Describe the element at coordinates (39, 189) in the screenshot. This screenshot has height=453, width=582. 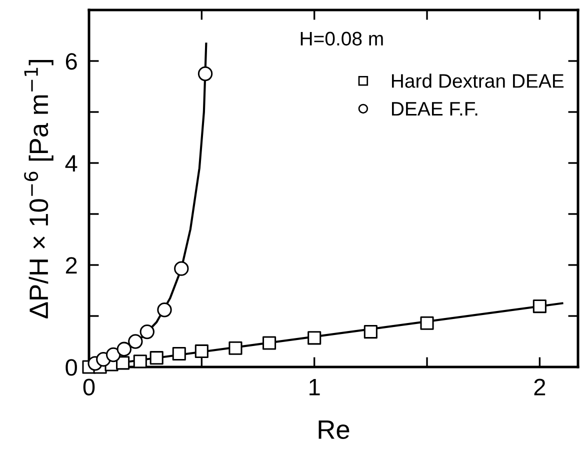
I see `y-axis-title: ΔP/H × 10$^{−6}$ [Pa m$^{−1}$]` at that location.